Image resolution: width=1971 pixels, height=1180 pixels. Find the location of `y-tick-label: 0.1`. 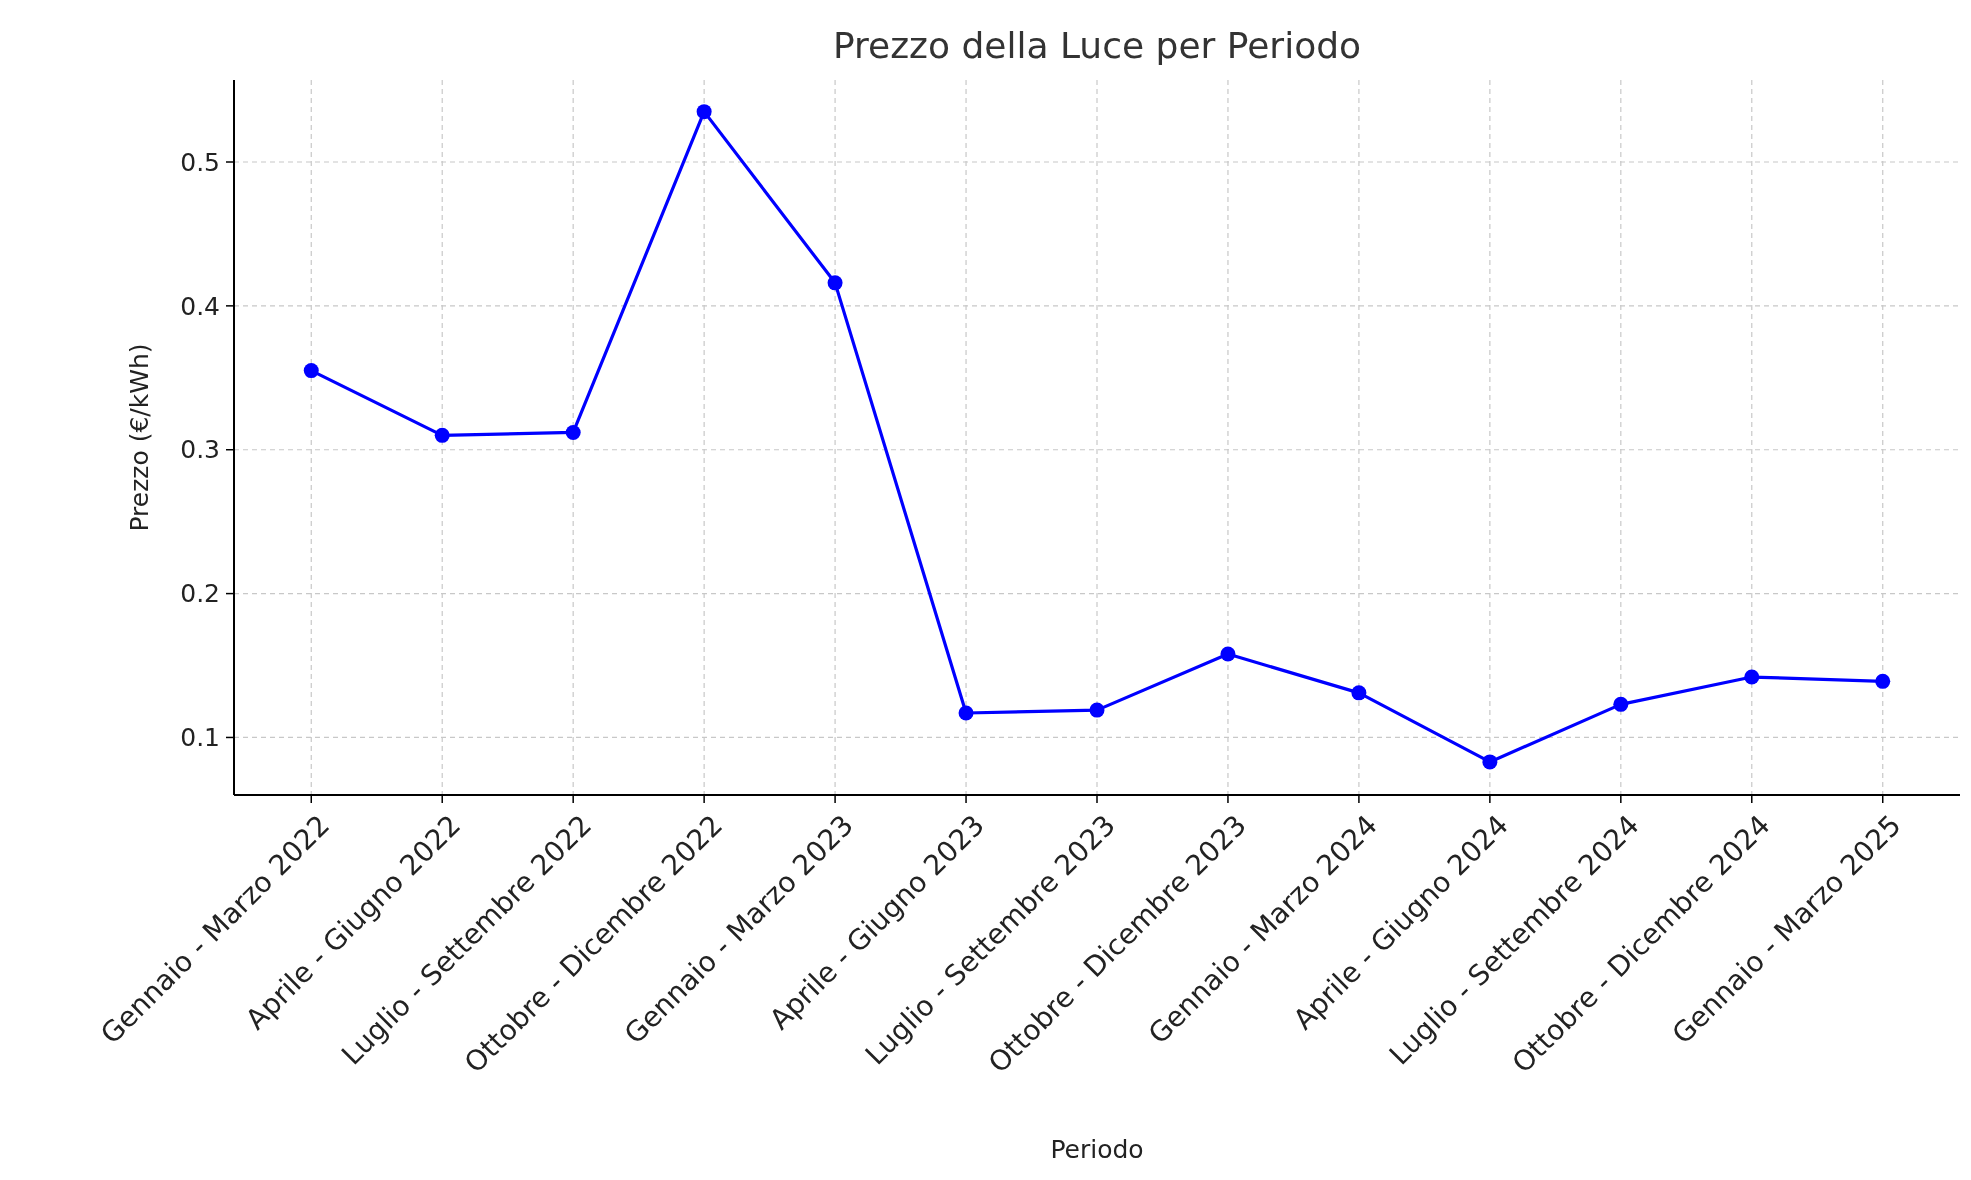

y-tick-label: 0.1 is located at coordinates (200, 738).